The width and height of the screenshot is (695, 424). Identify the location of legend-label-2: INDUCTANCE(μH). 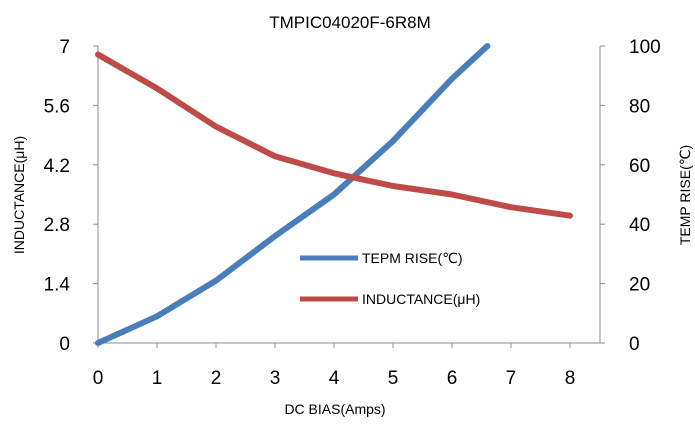
(421, 299).